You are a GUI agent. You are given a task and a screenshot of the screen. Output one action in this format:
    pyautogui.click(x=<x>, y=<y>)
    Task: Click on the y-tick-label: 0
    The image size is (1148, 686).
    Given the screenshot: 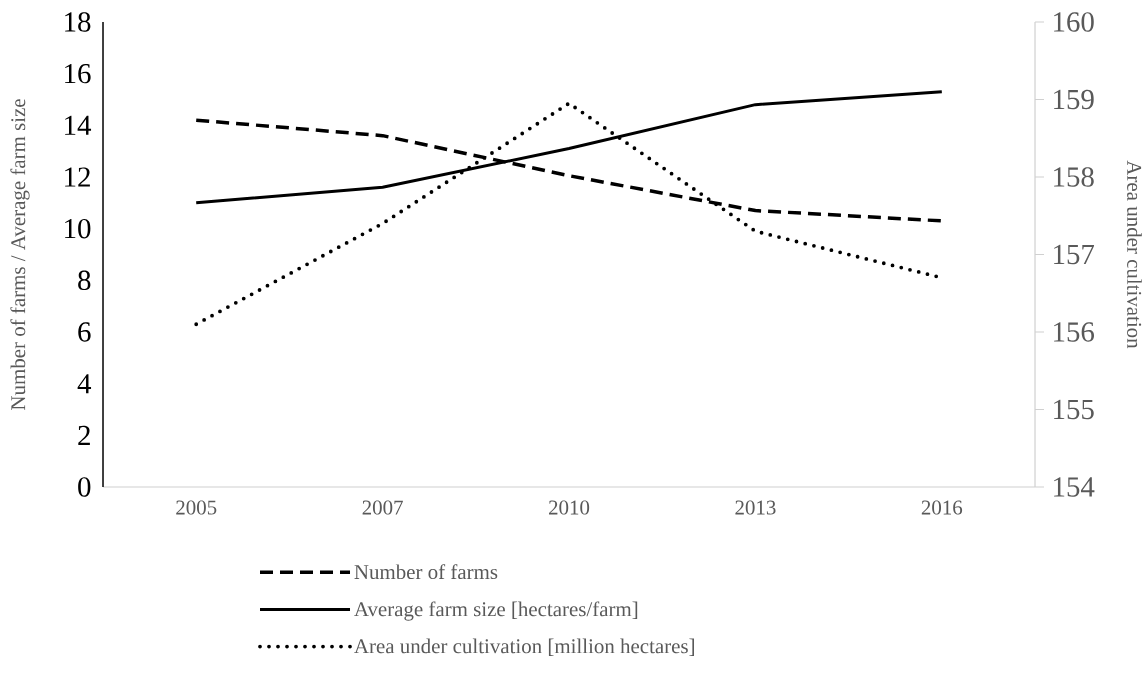 What is the action you would take?
    pyautogui.click(x=84, y=487)
    